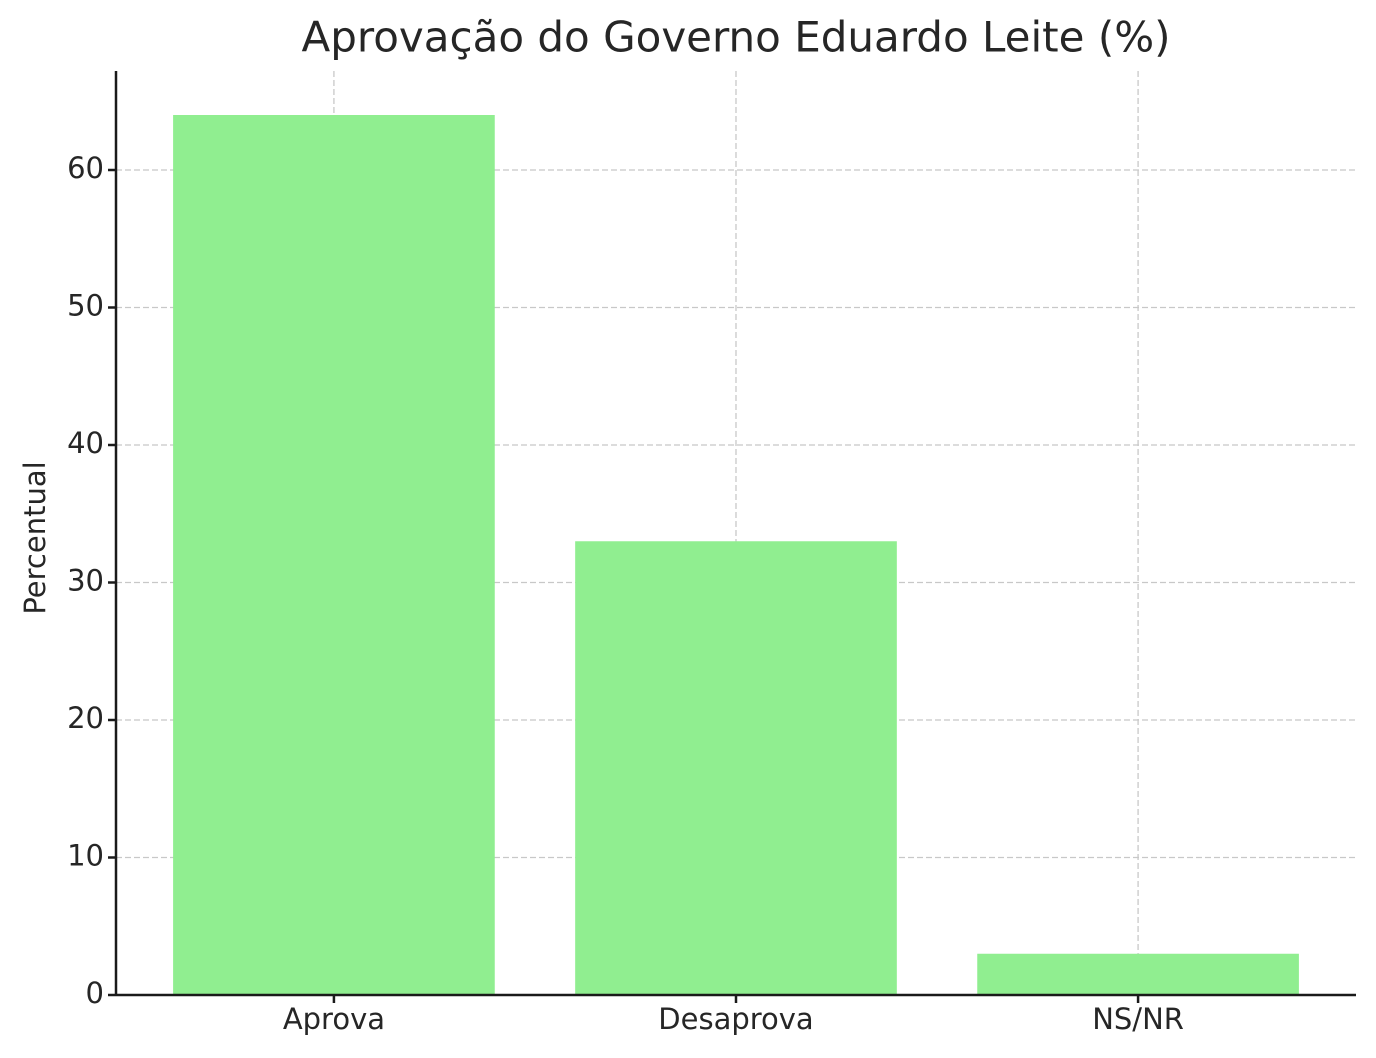 Image resolution: width=1376 pixels, height=1058 pixels. Describe the element at coordinates (85, 856) in the screenshot. I see `y-tick-label: 10` at that location.